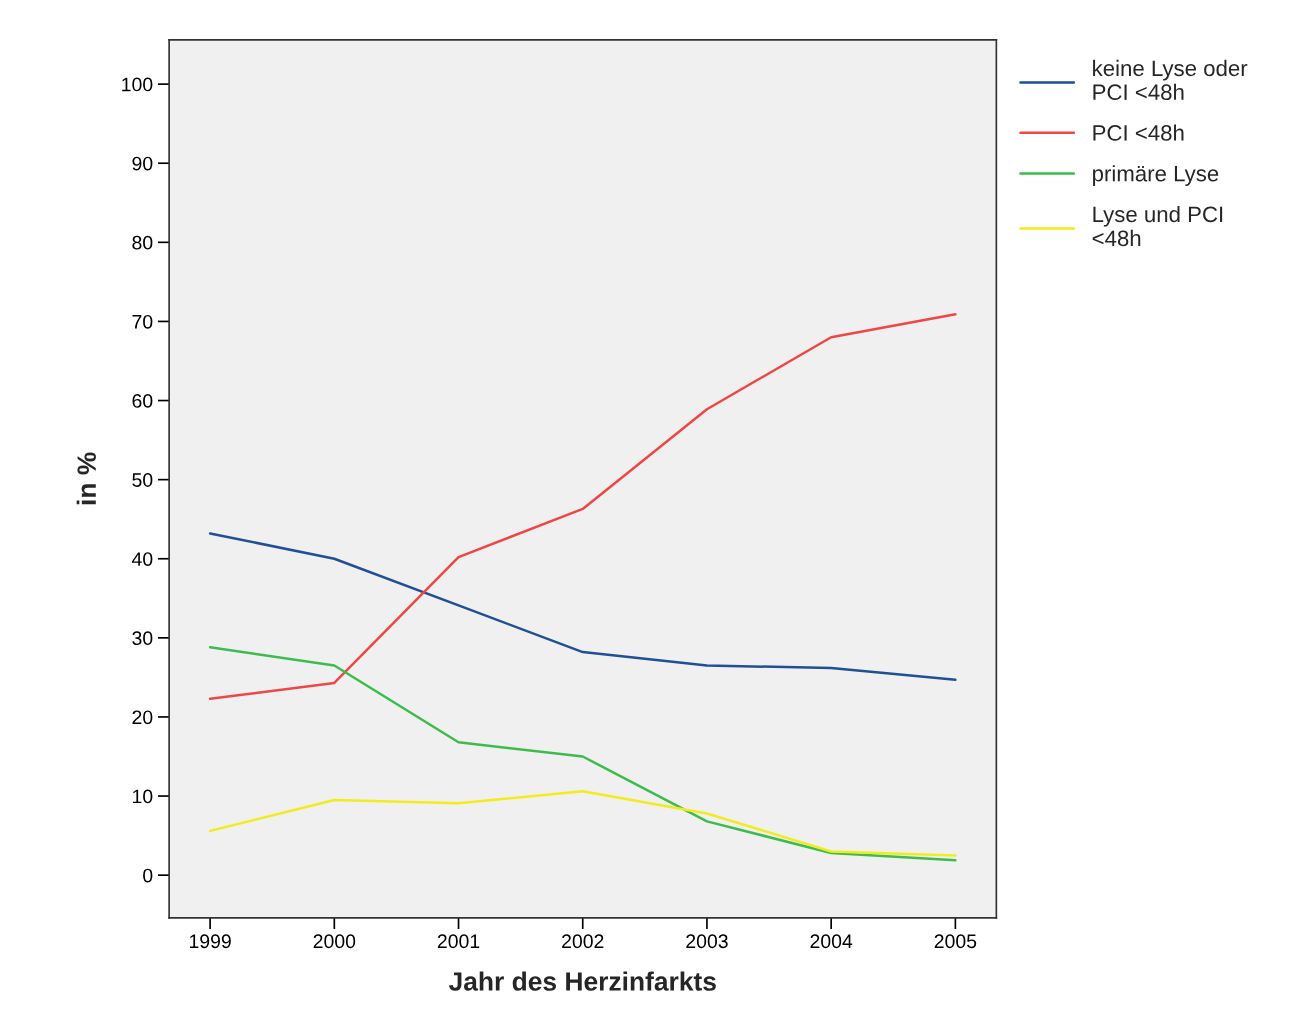  I want to click on y-tick-label: 60, so click(142, 401).